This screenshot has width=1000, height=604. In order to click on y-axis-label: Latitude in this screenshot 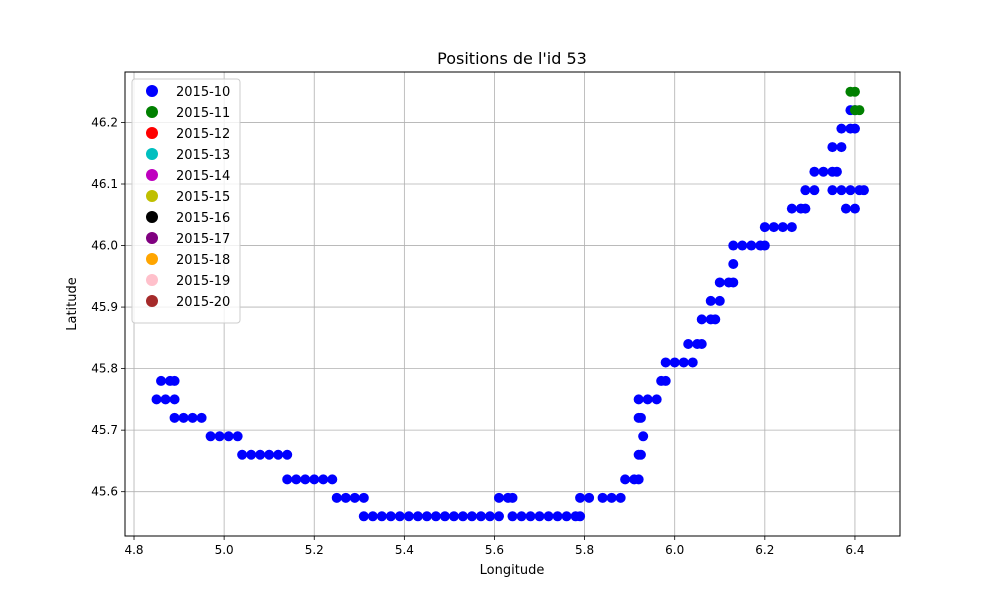, I will do `click(72, 304)`.